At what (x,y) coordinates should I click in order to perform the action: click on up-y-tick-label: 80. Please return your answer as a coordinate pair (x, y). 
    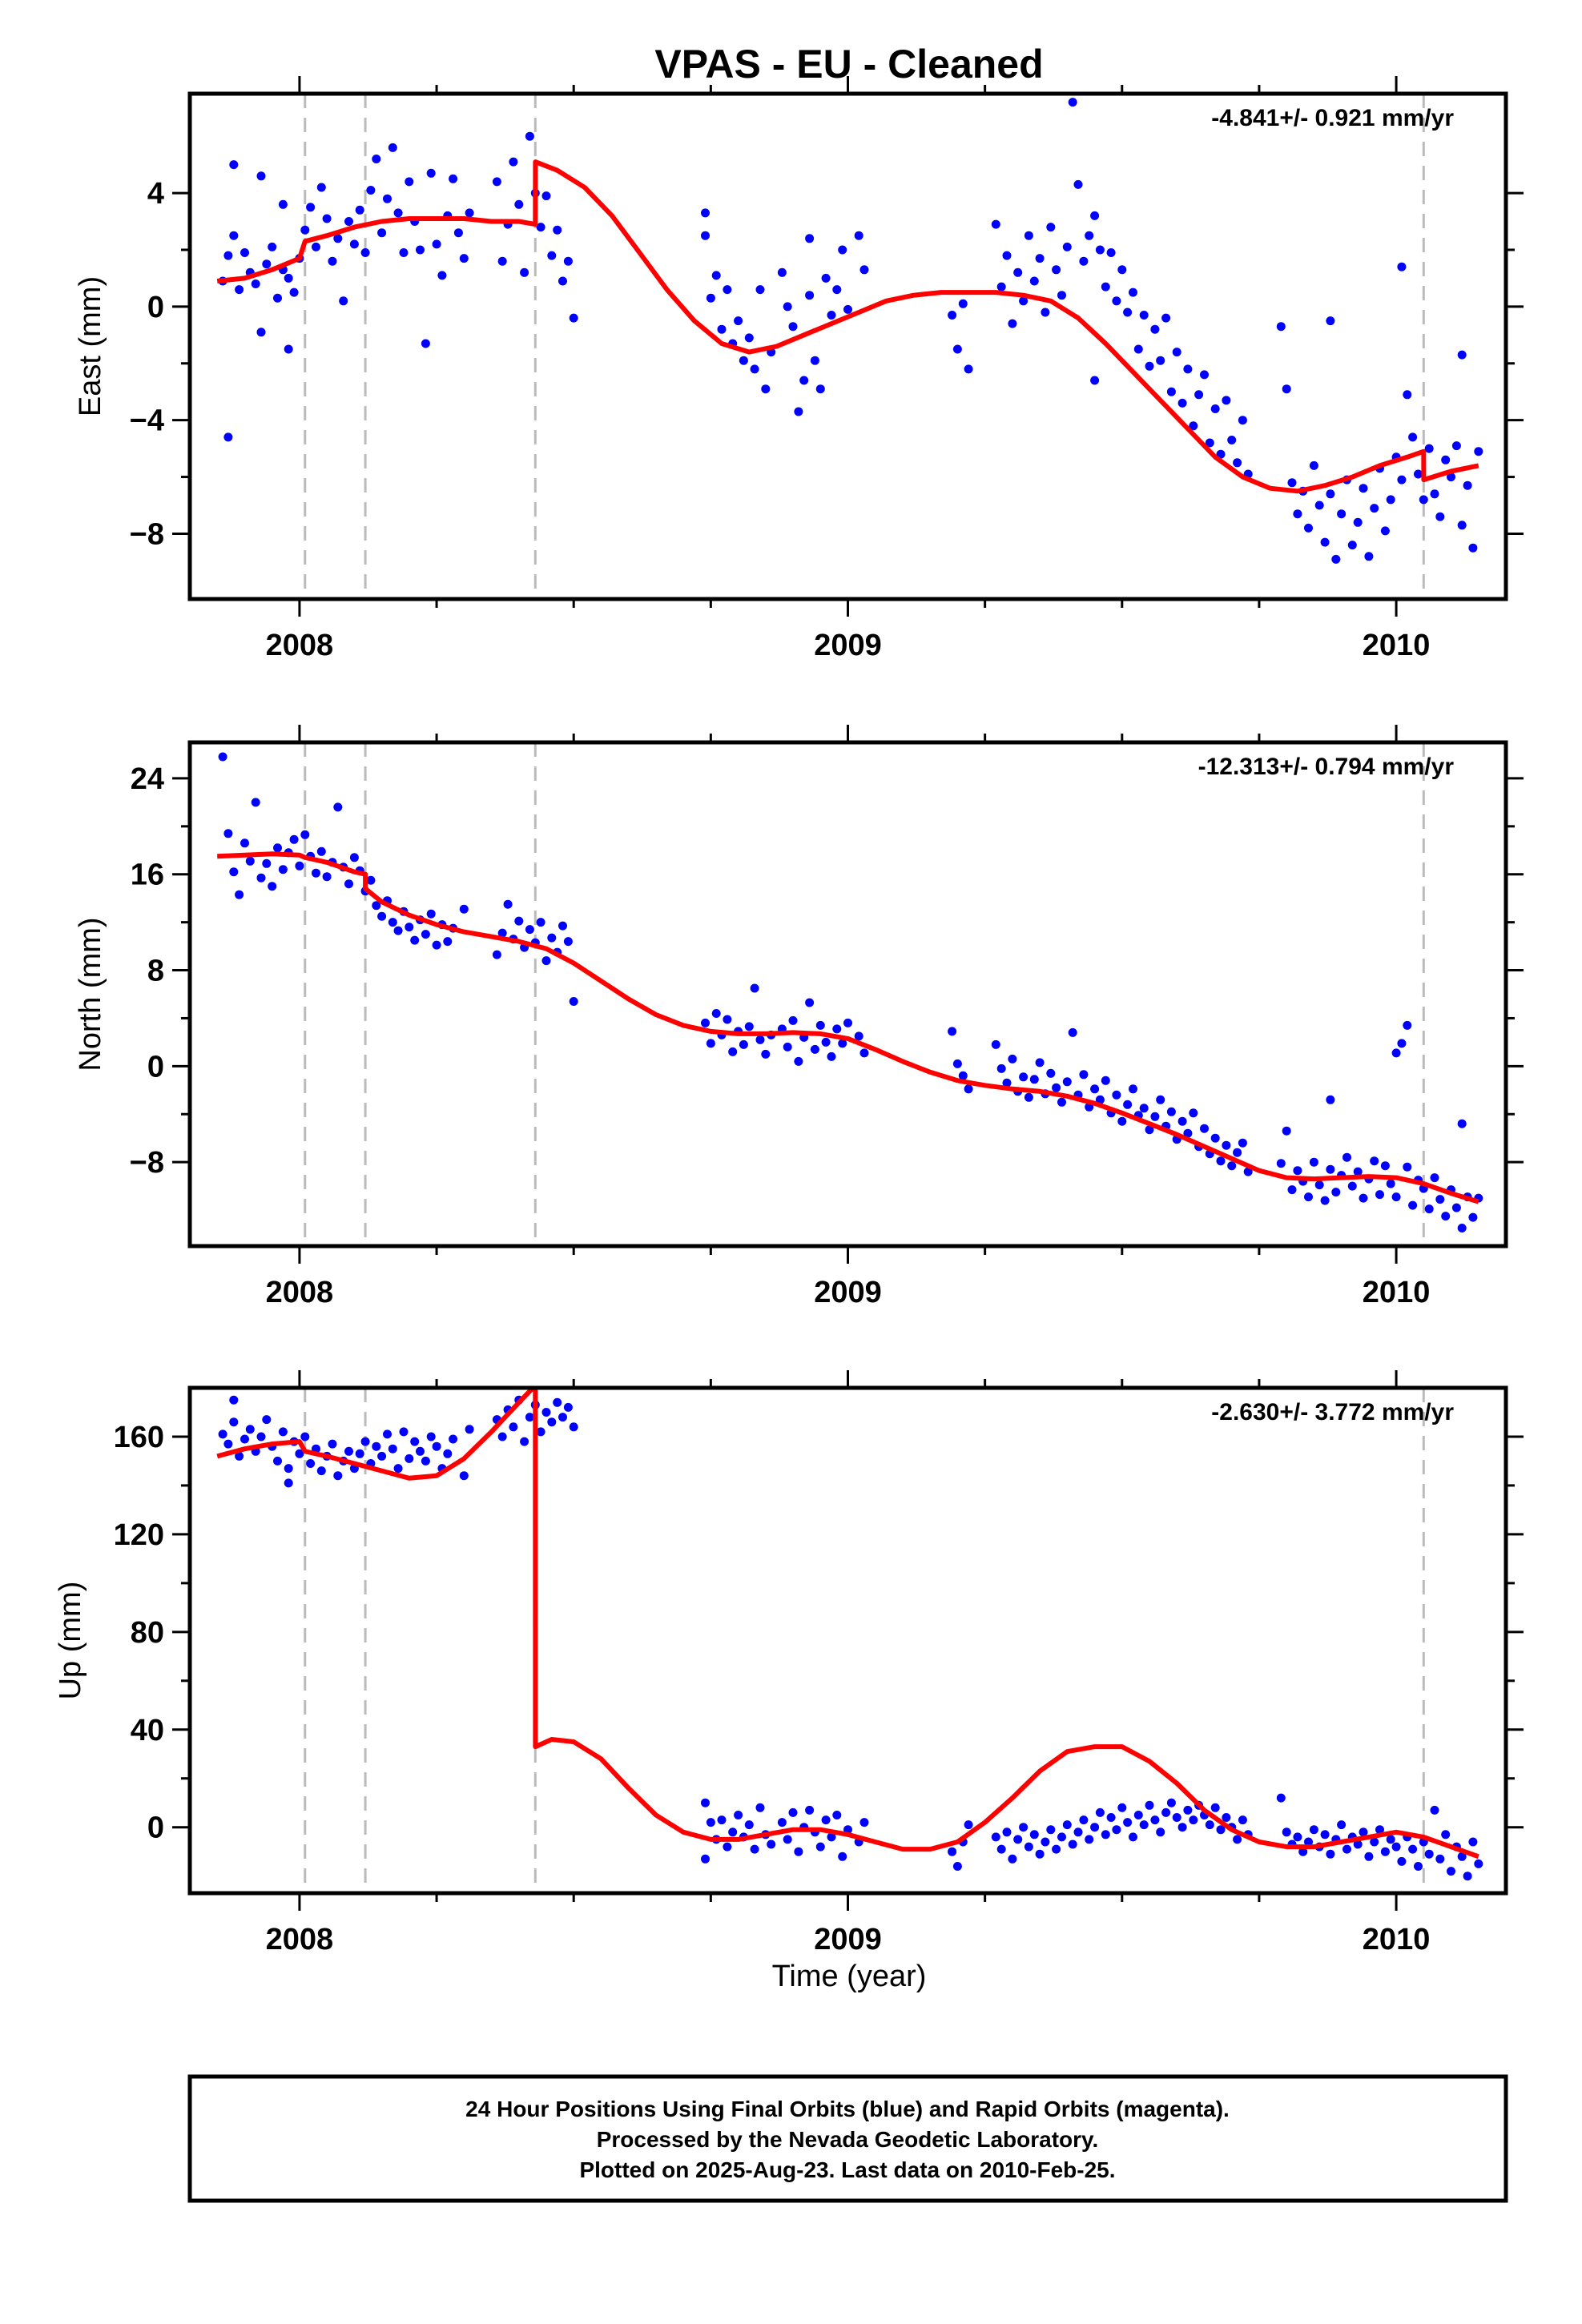
    Looking at the image, I should click on (147, 1633).